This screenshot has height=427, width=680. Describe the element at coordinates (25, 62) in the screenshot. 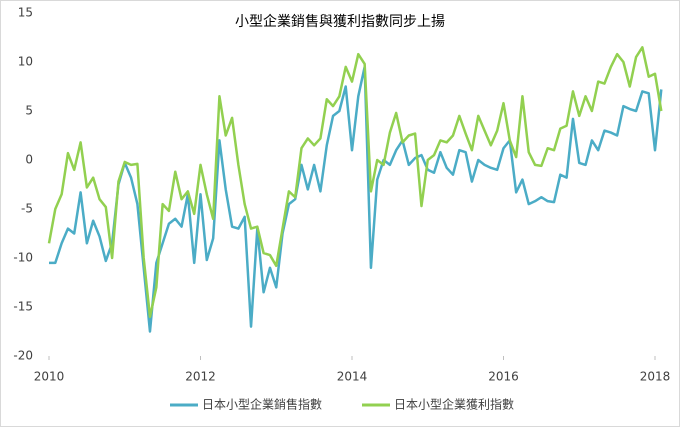

I see `y-tick-label: 10` at that location.